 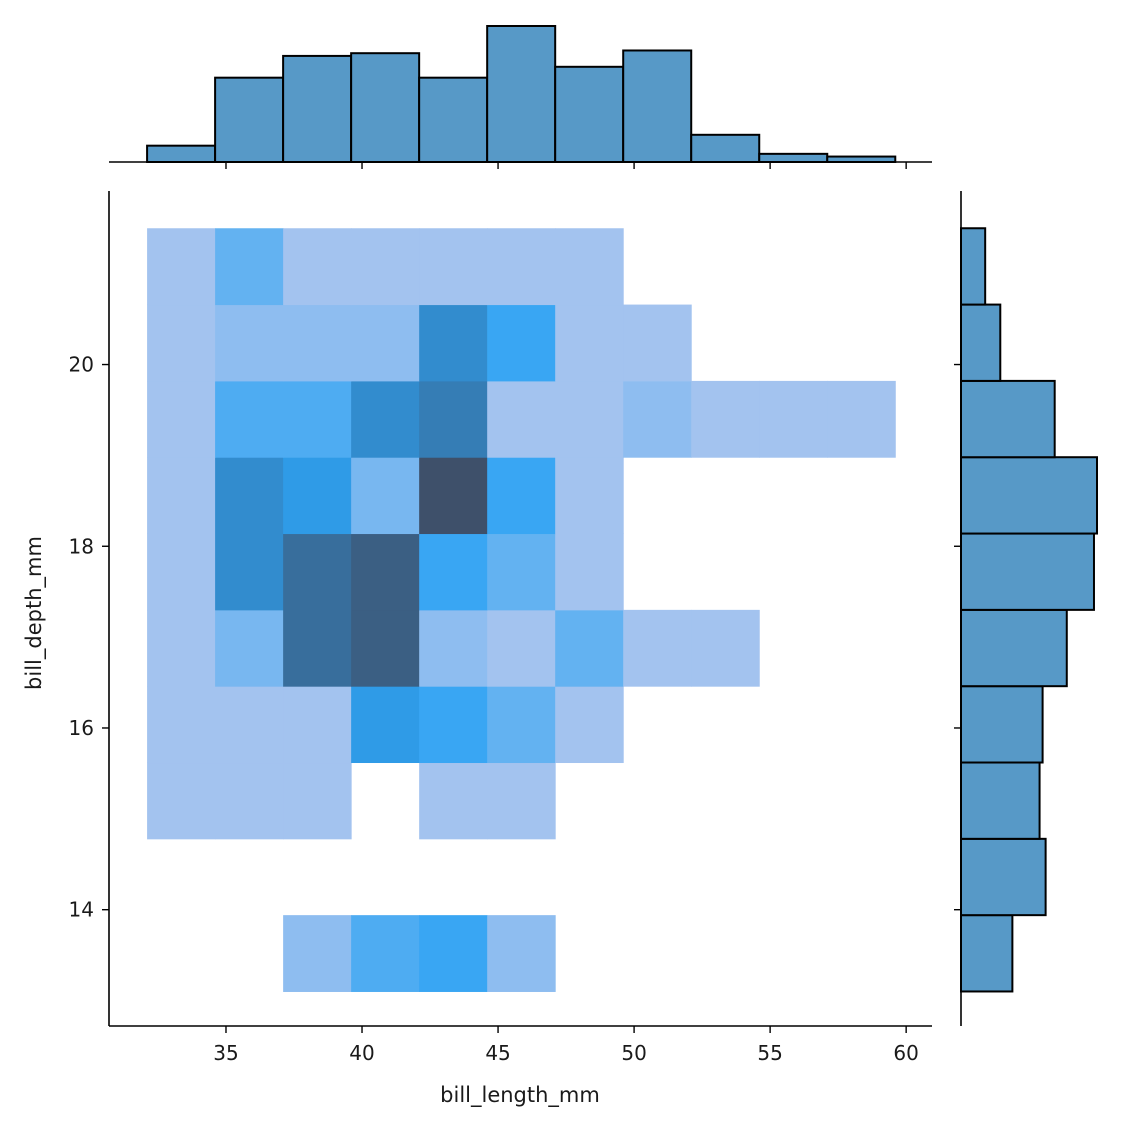 What do you see at coordinates (905, 1053) in the screenshot?
I see `x-tick-label: 60` at bounding box center [905, 1053].